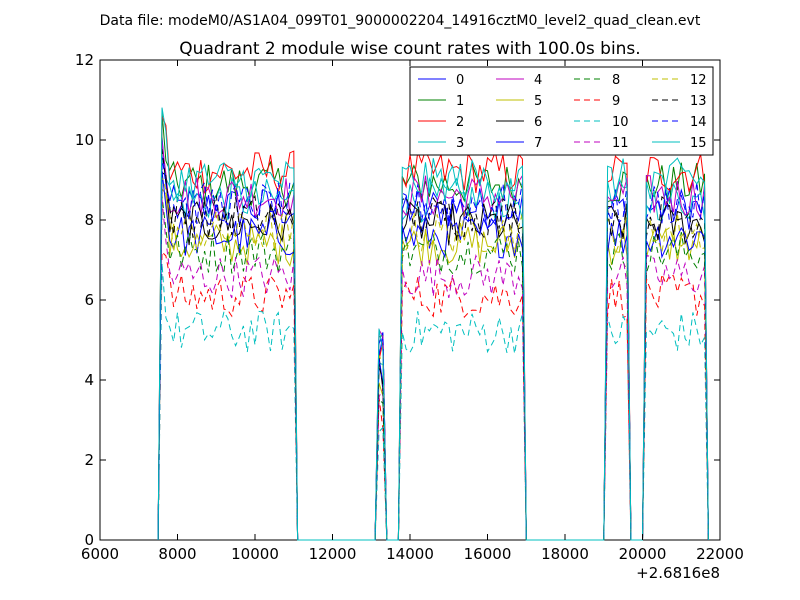  What do you see at coordinates (538, 122) in the screenshot?
I see `legend-label-6: 6` at bounding box center [538, 122].